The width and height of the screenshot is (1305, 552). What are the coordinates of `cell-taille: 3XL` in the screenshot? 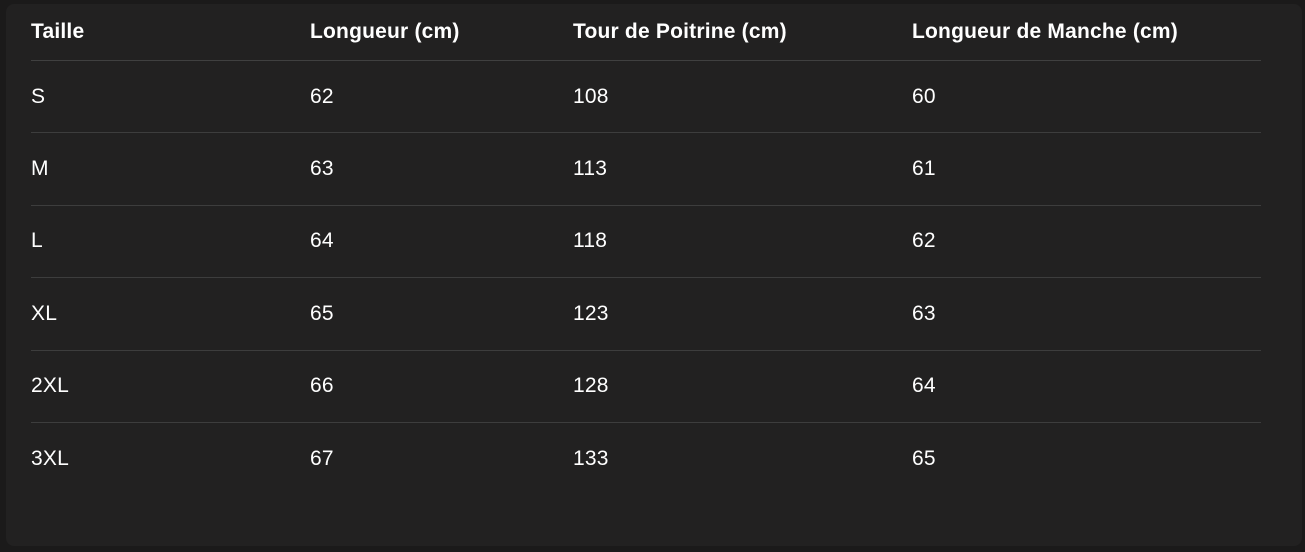 It's located at (50, 458).